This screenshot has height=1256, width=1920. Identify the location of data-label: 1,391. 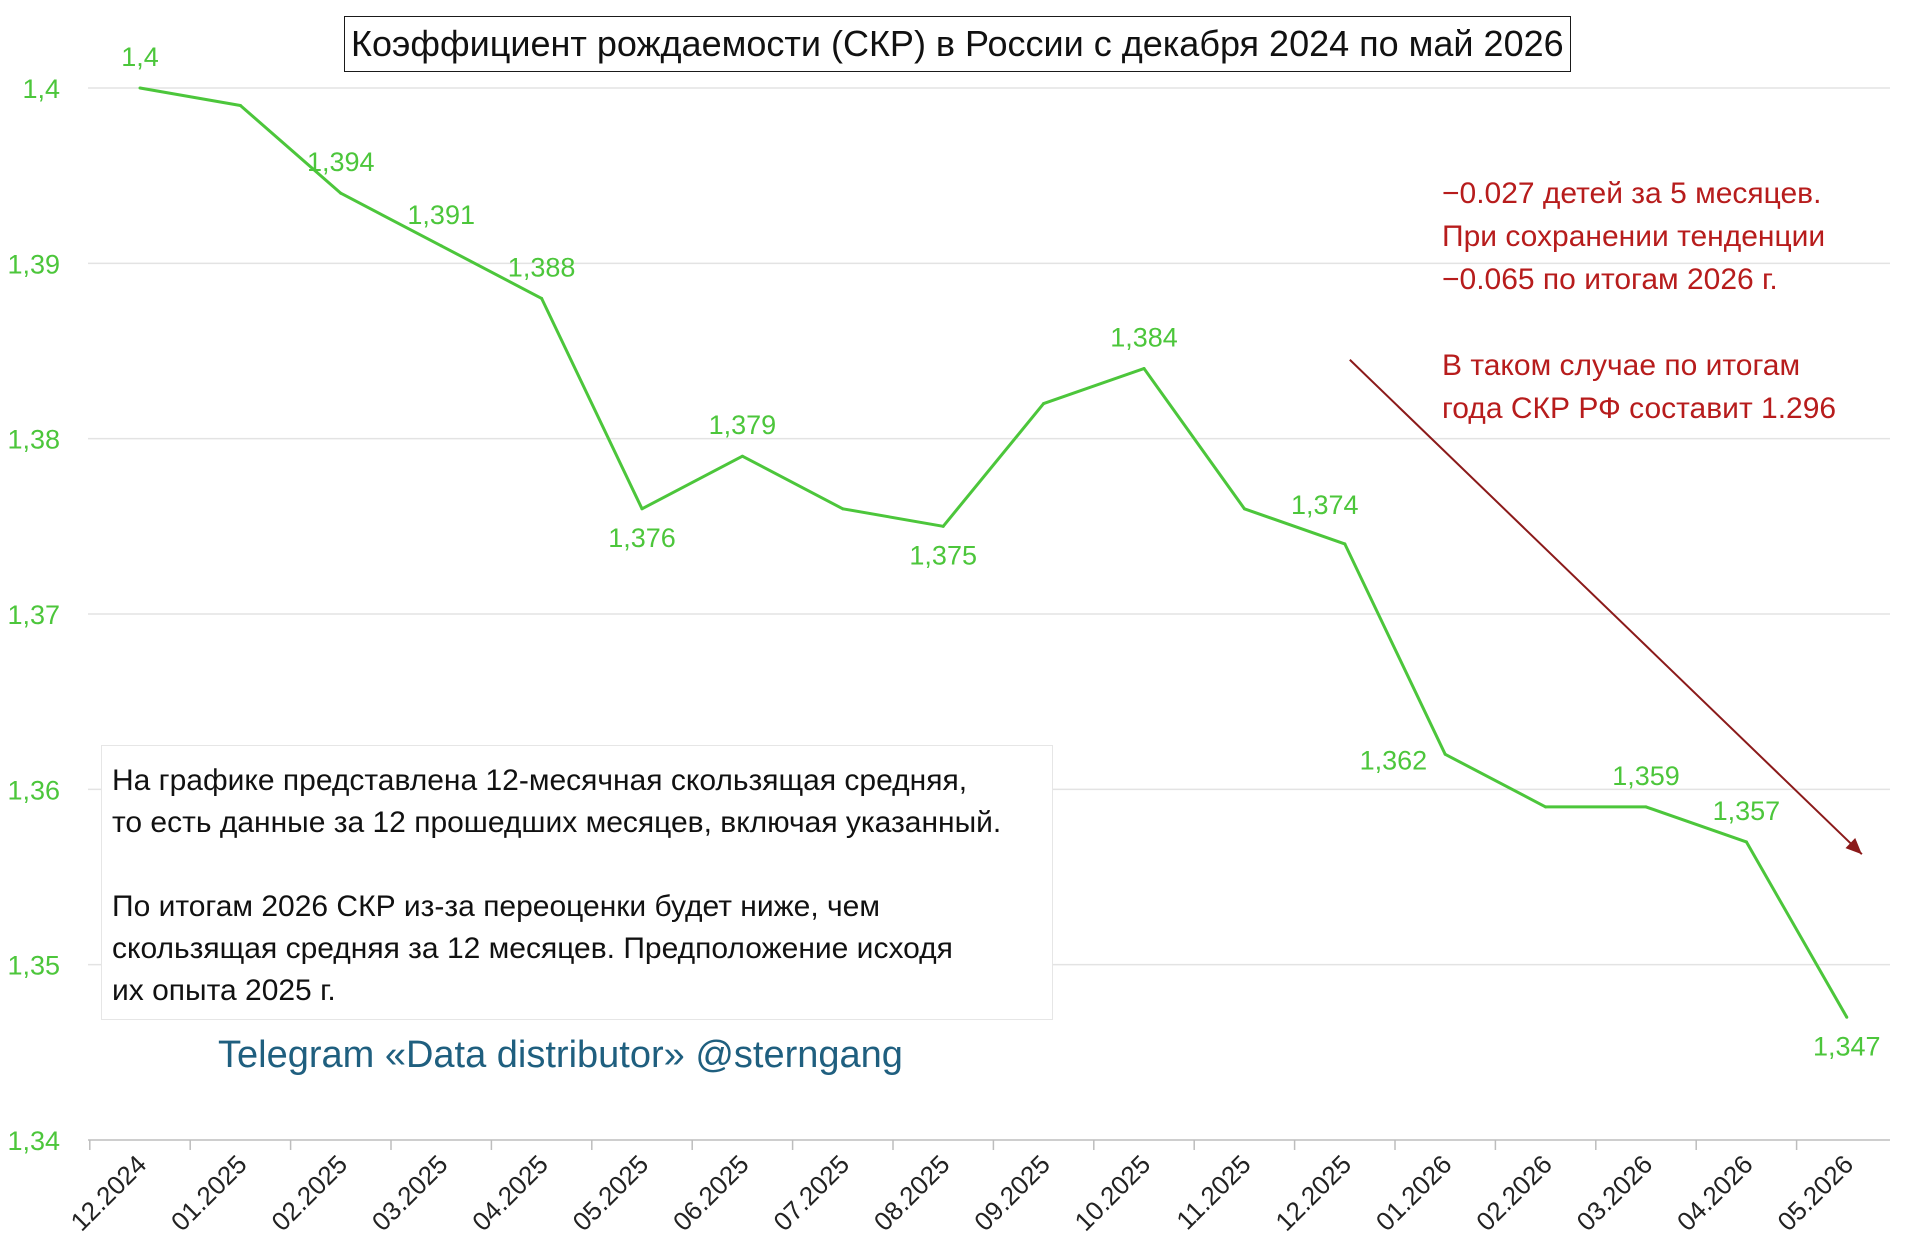
(441, 215).